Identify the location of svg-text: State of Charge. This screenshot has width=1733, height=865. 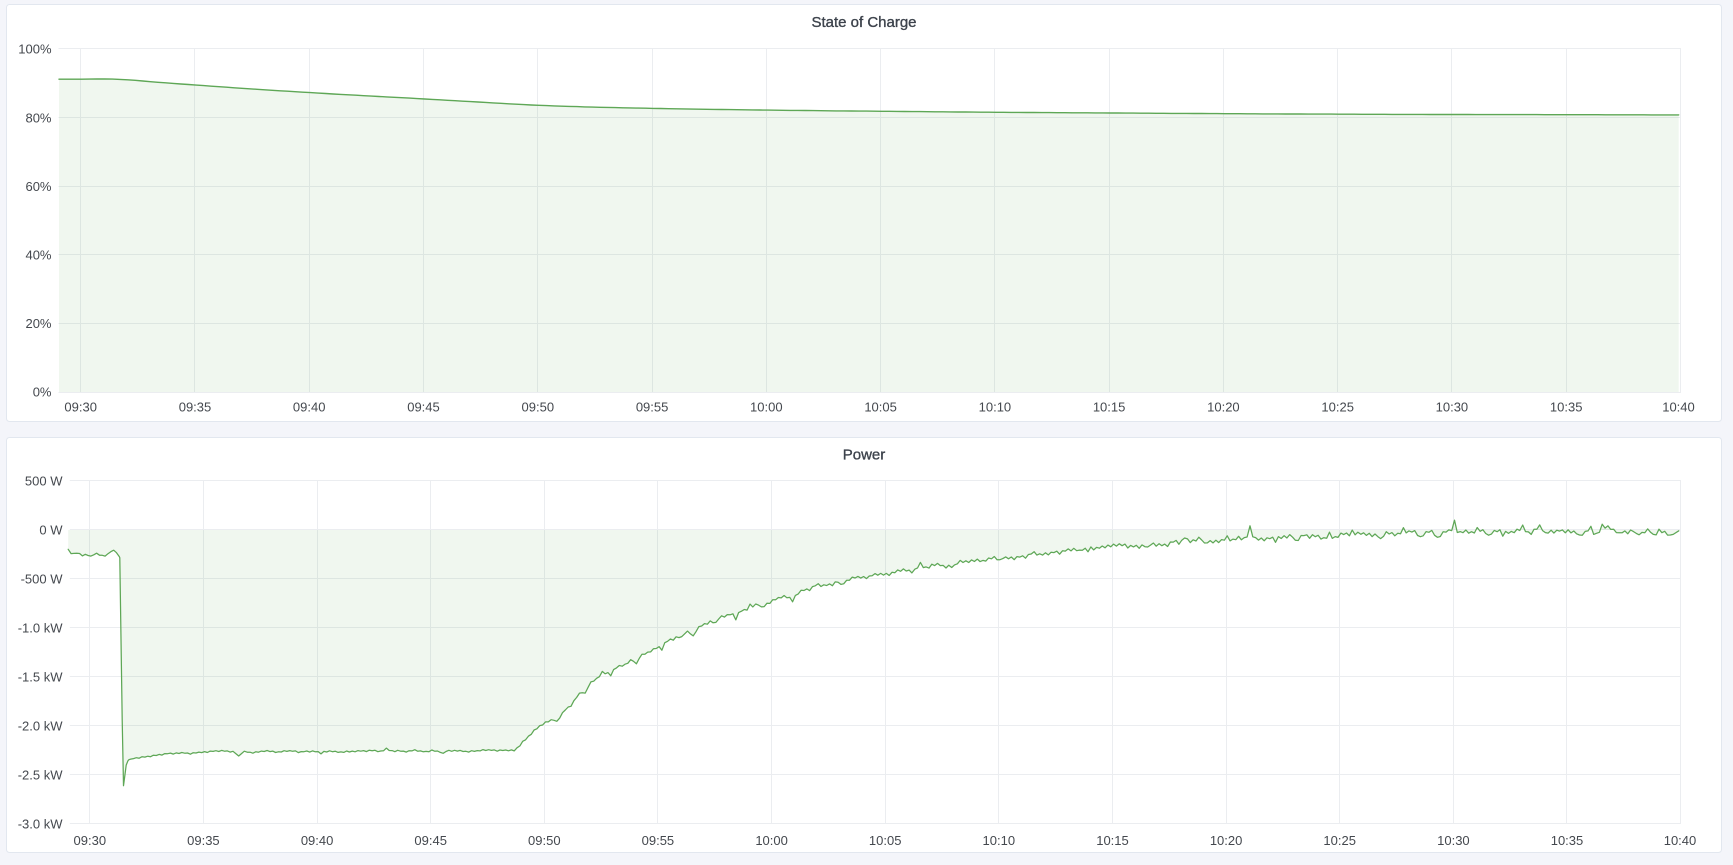
(863, 22).